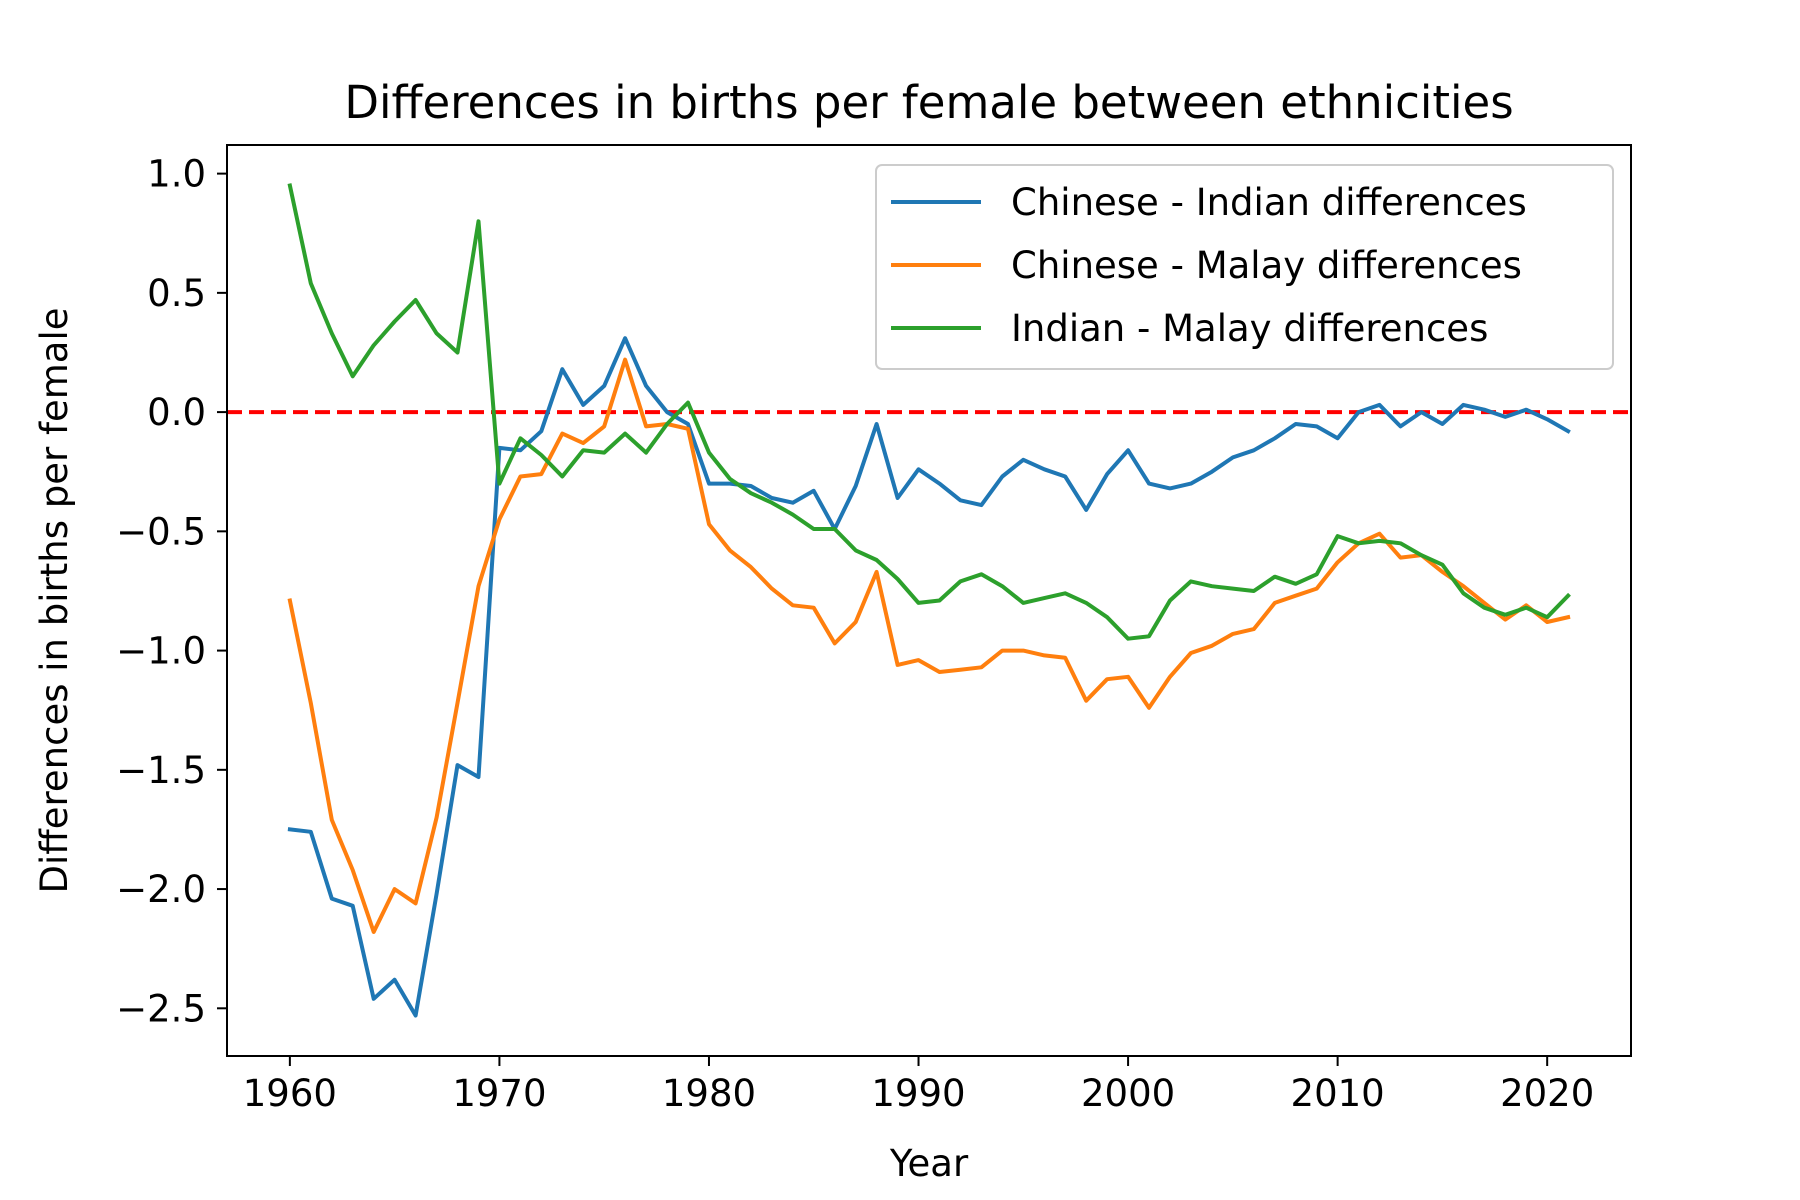  Describe the element at coordinates (1338, 1093) in the screenshot. I see `x-tick-label: 2010` at that location.